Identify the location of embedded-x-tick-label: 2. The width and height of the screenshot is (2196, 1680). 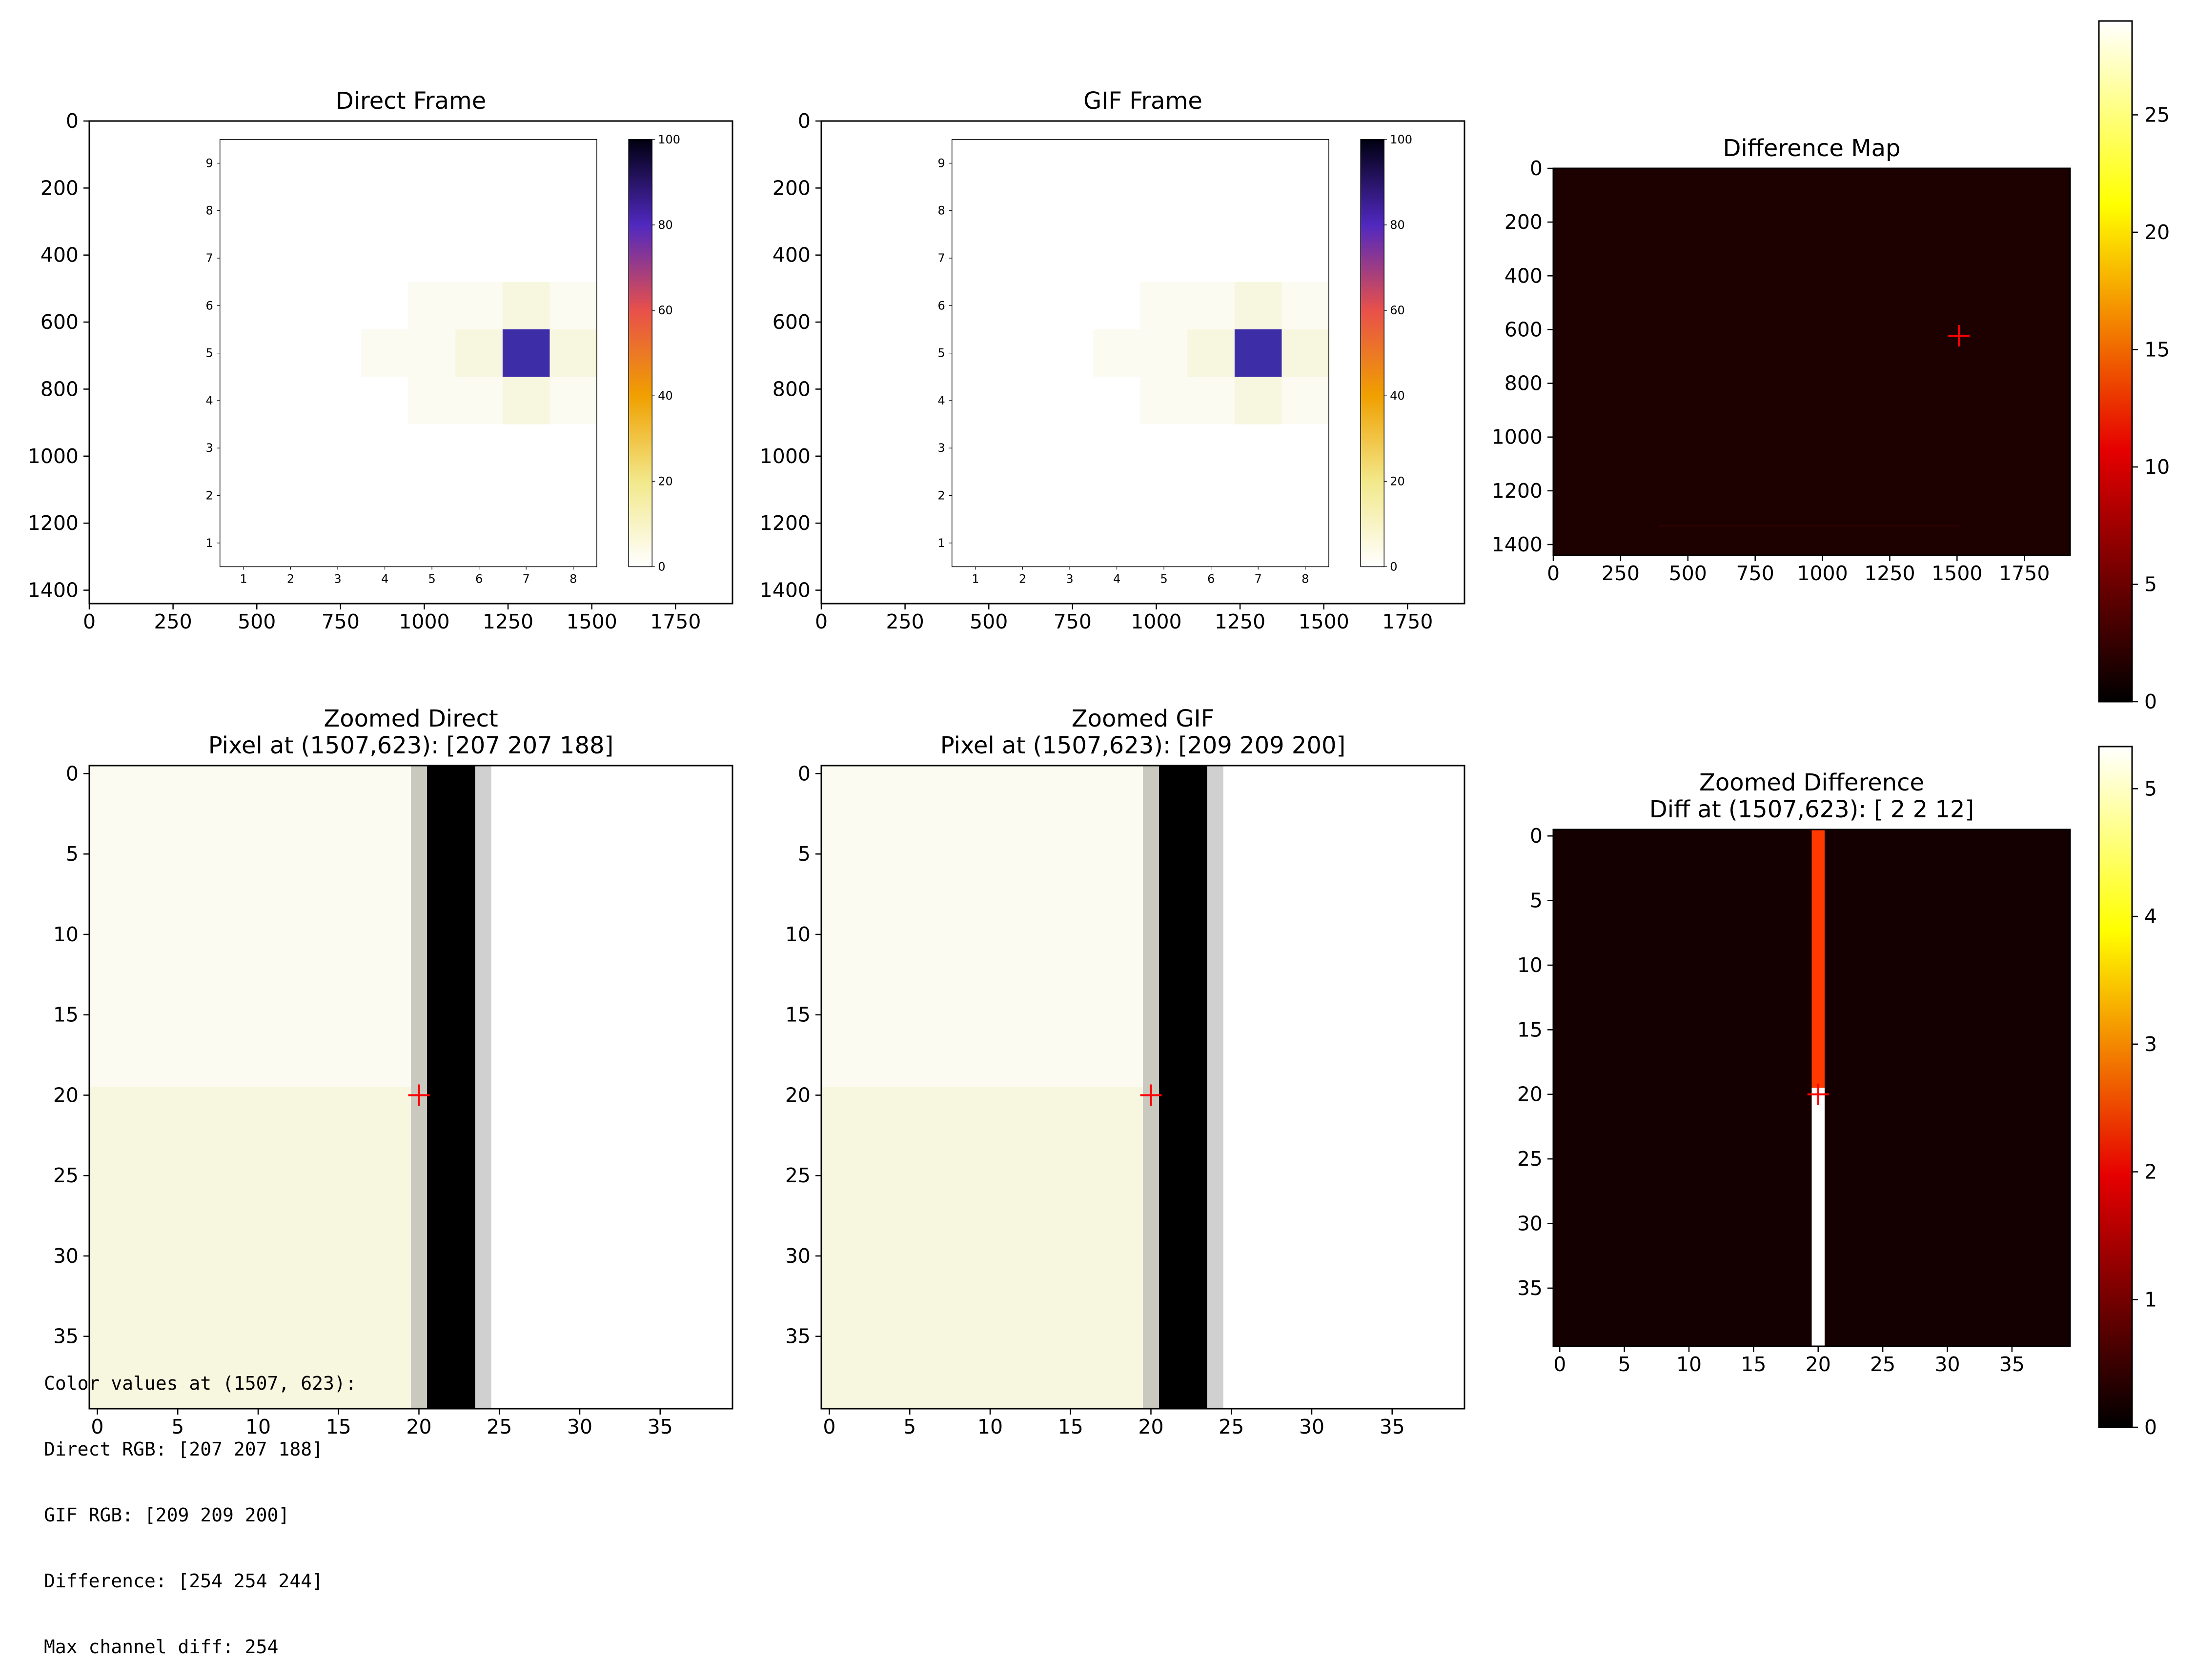
(290, 579).